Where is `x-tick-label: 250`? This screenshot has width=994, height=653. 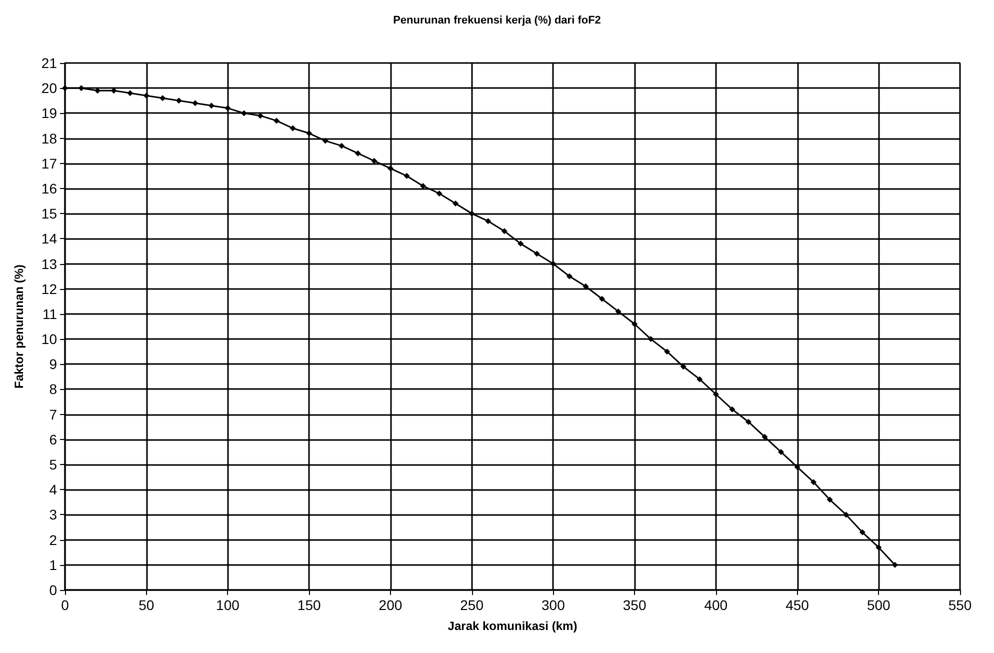
x-tick-label: 250 is located at coordinates (472, 605).